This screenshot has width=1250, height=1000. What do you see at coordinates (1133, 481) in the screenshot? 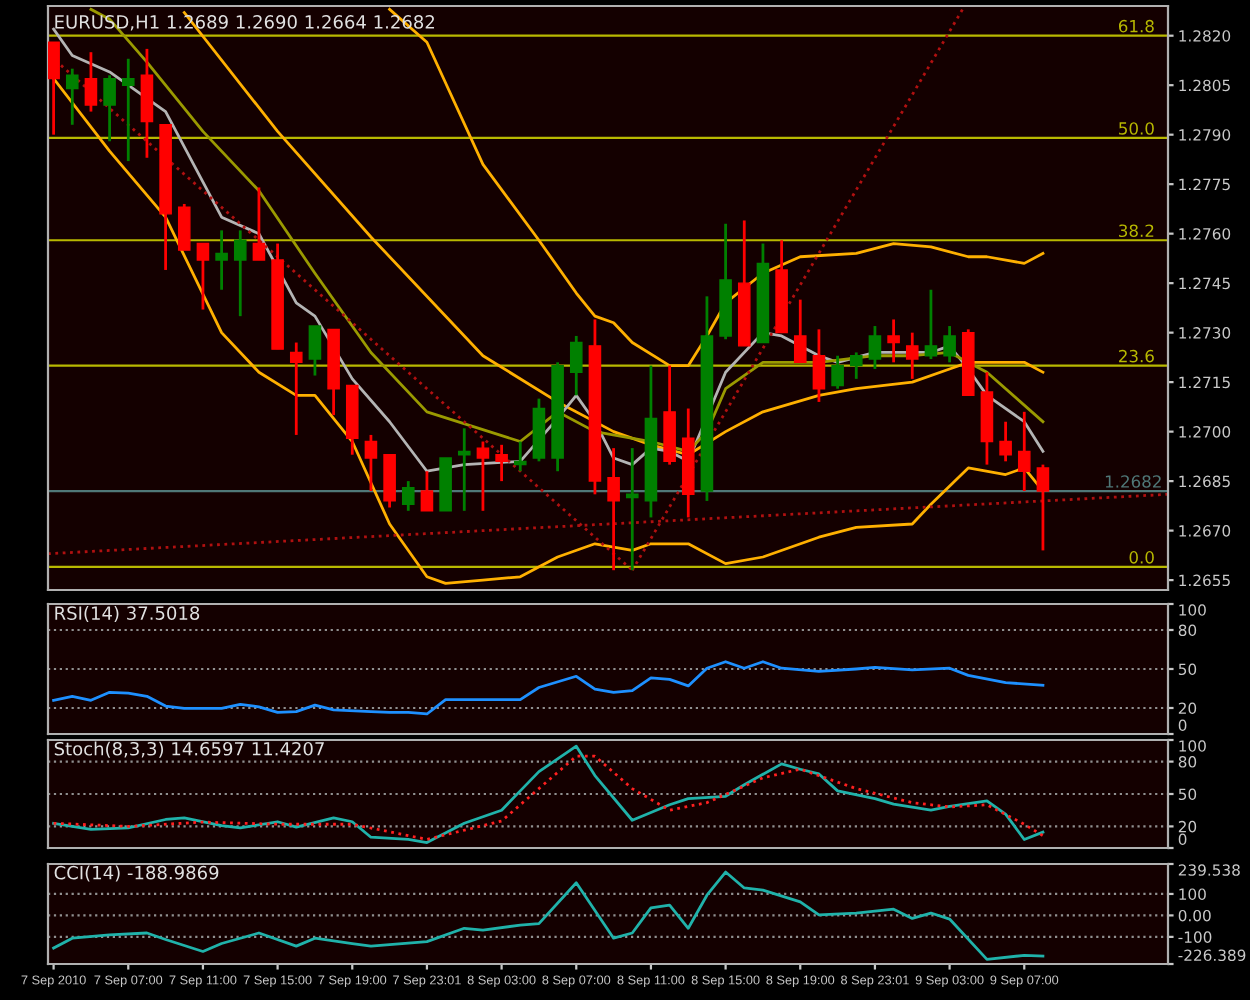
I see `ref-line-label: 1.2682` at bounding box center [1133, 481].